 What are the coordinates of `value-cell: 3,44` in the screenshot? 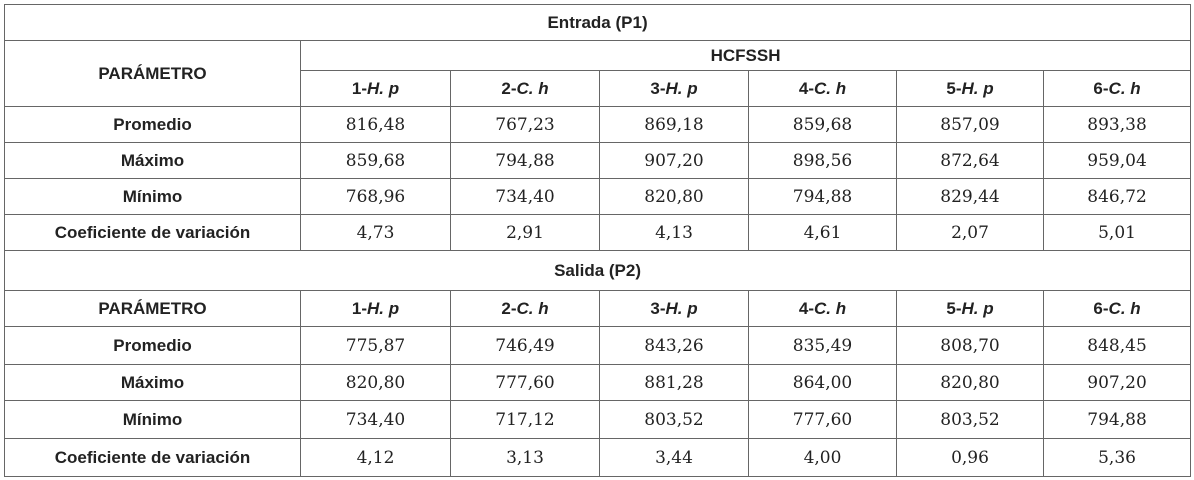 It's located at (674, 457).